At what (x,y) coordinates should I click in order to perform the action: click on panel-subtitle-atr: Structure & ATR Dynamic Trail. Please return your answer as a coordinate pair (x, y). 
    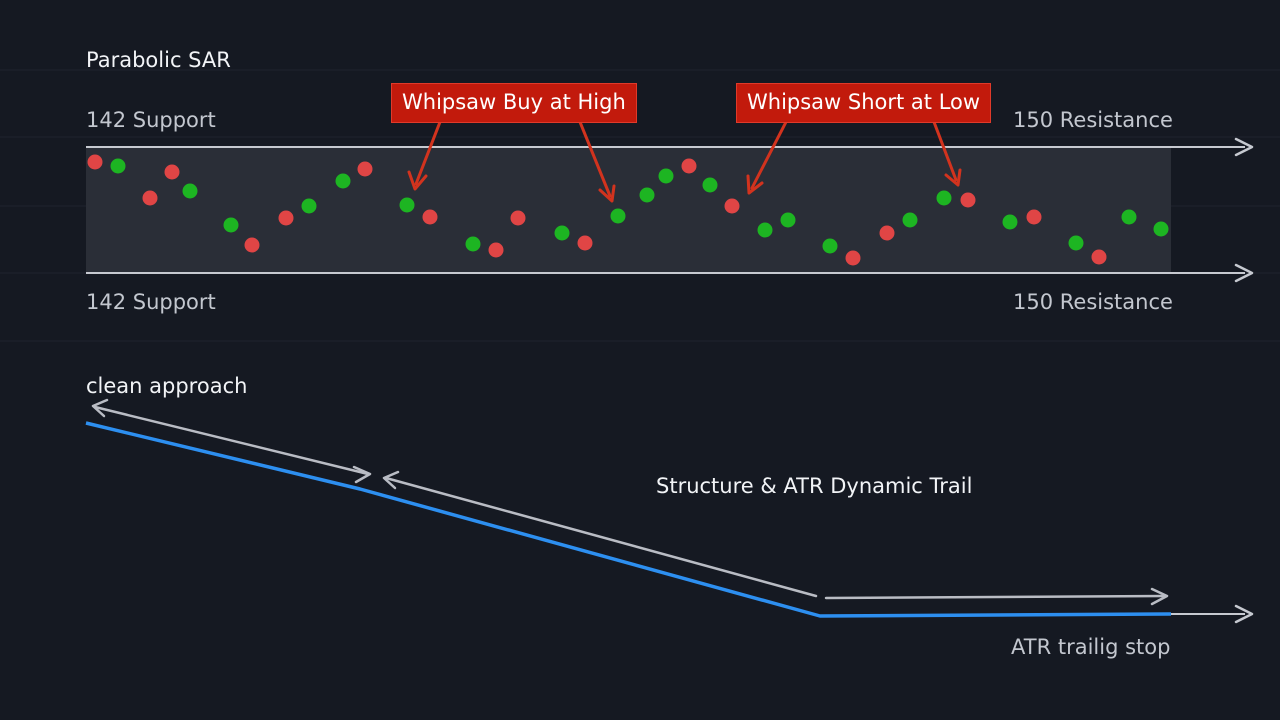
    Looking at the image, I should click on (814, 486).